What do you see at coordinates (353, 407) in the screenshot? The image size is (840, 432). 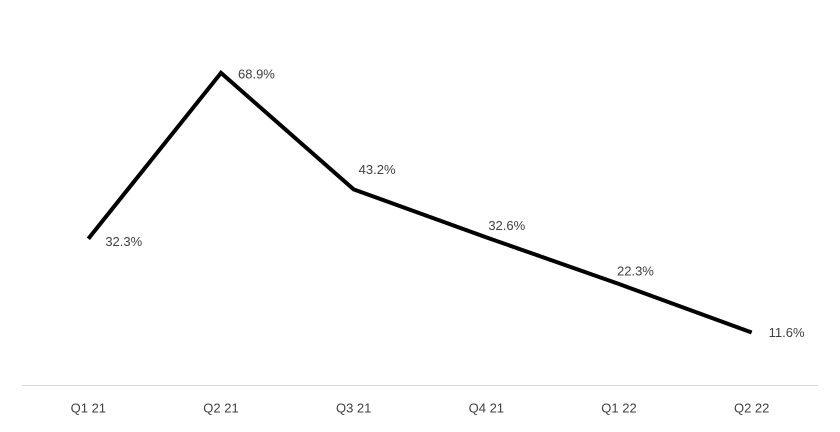 I see `x-tick-label: Q3 21` at bounding box center [353, 407].